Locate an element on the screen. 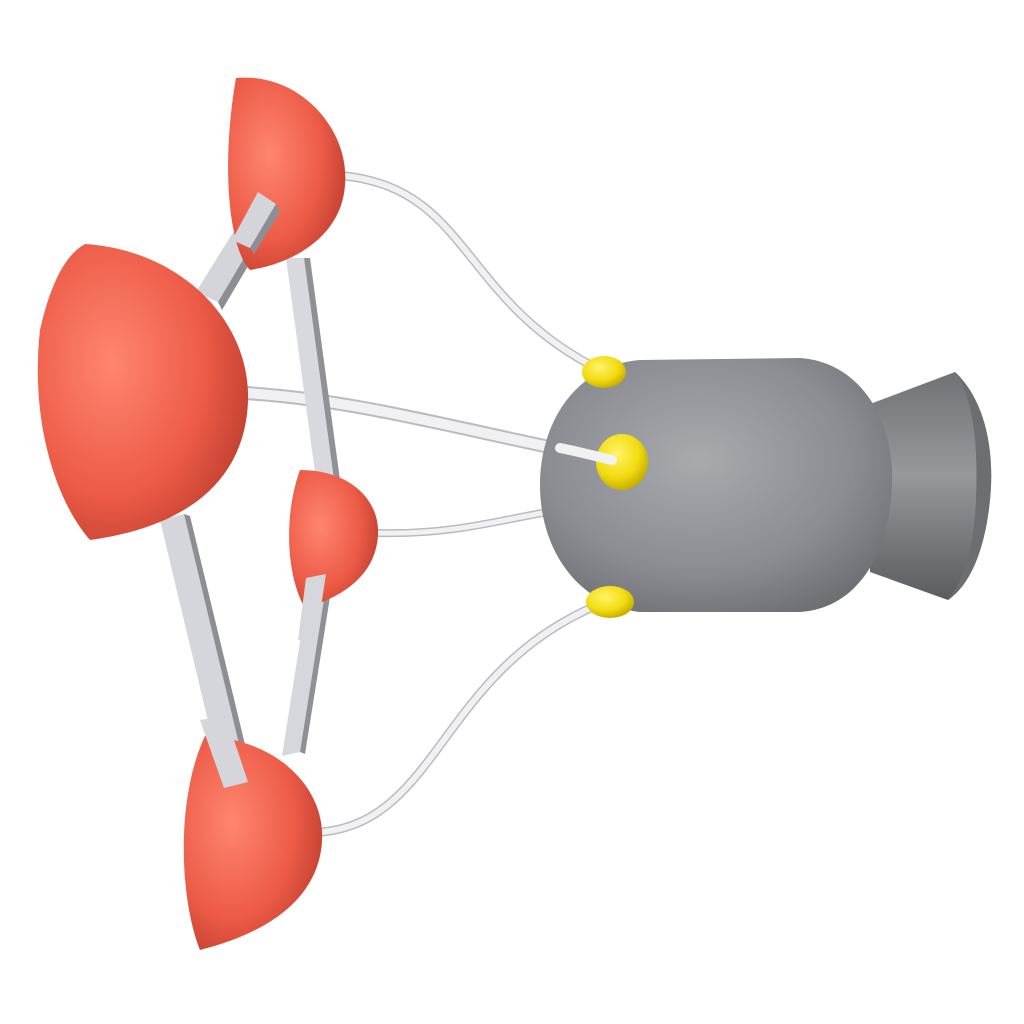 The height and width of the screenshot is (1024, 1024). rod-upper-vertical is located at coordinates (310, 369).